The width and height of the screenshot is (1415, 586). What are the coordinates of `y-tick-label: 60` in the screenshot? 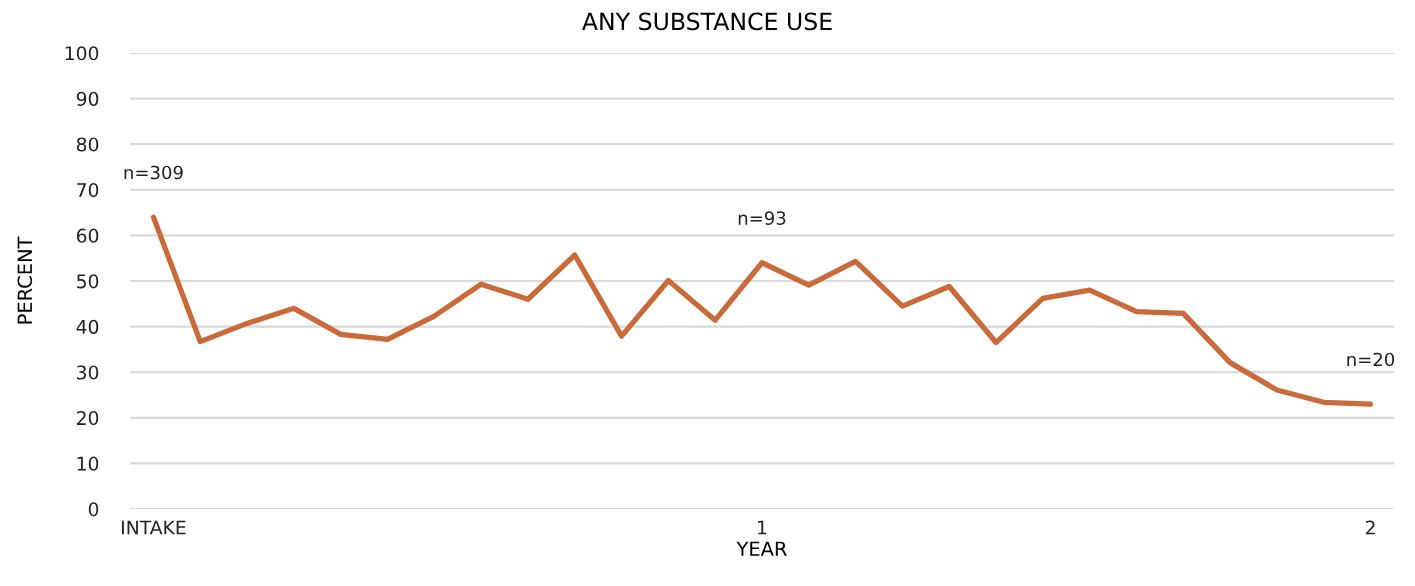 It's located at (87, 235).